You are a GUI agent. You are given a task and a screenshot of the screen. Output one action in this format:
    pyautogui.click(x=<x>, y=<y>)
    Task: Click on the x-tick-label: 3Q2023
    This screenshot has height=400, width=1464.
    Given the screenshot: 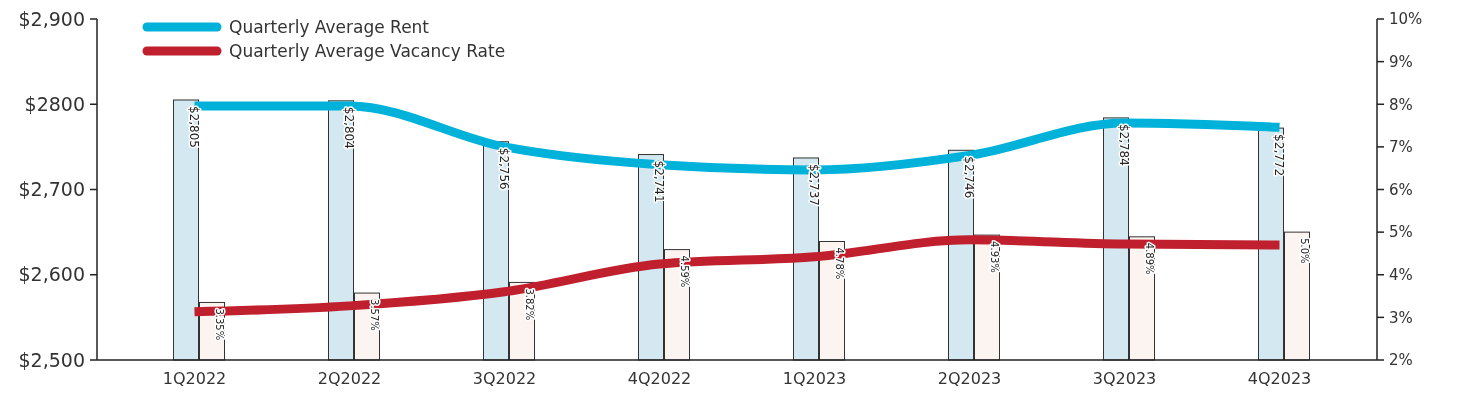 What is the action you would take?
    pyautogui.click(x=1124, y=378)
    